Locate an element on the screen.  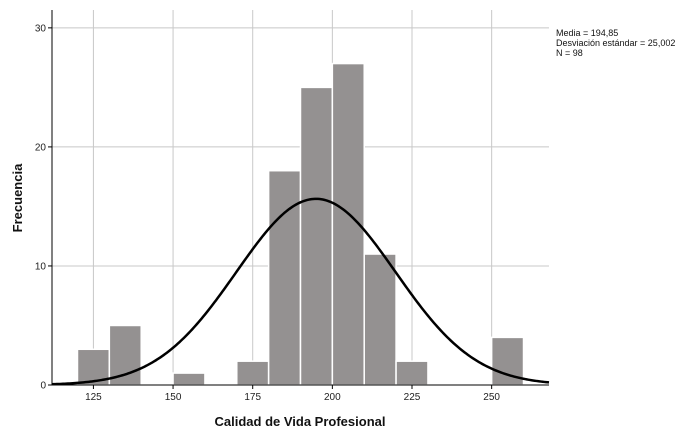
x-tick-label-225: 225 is located at coordinates (412, 397).